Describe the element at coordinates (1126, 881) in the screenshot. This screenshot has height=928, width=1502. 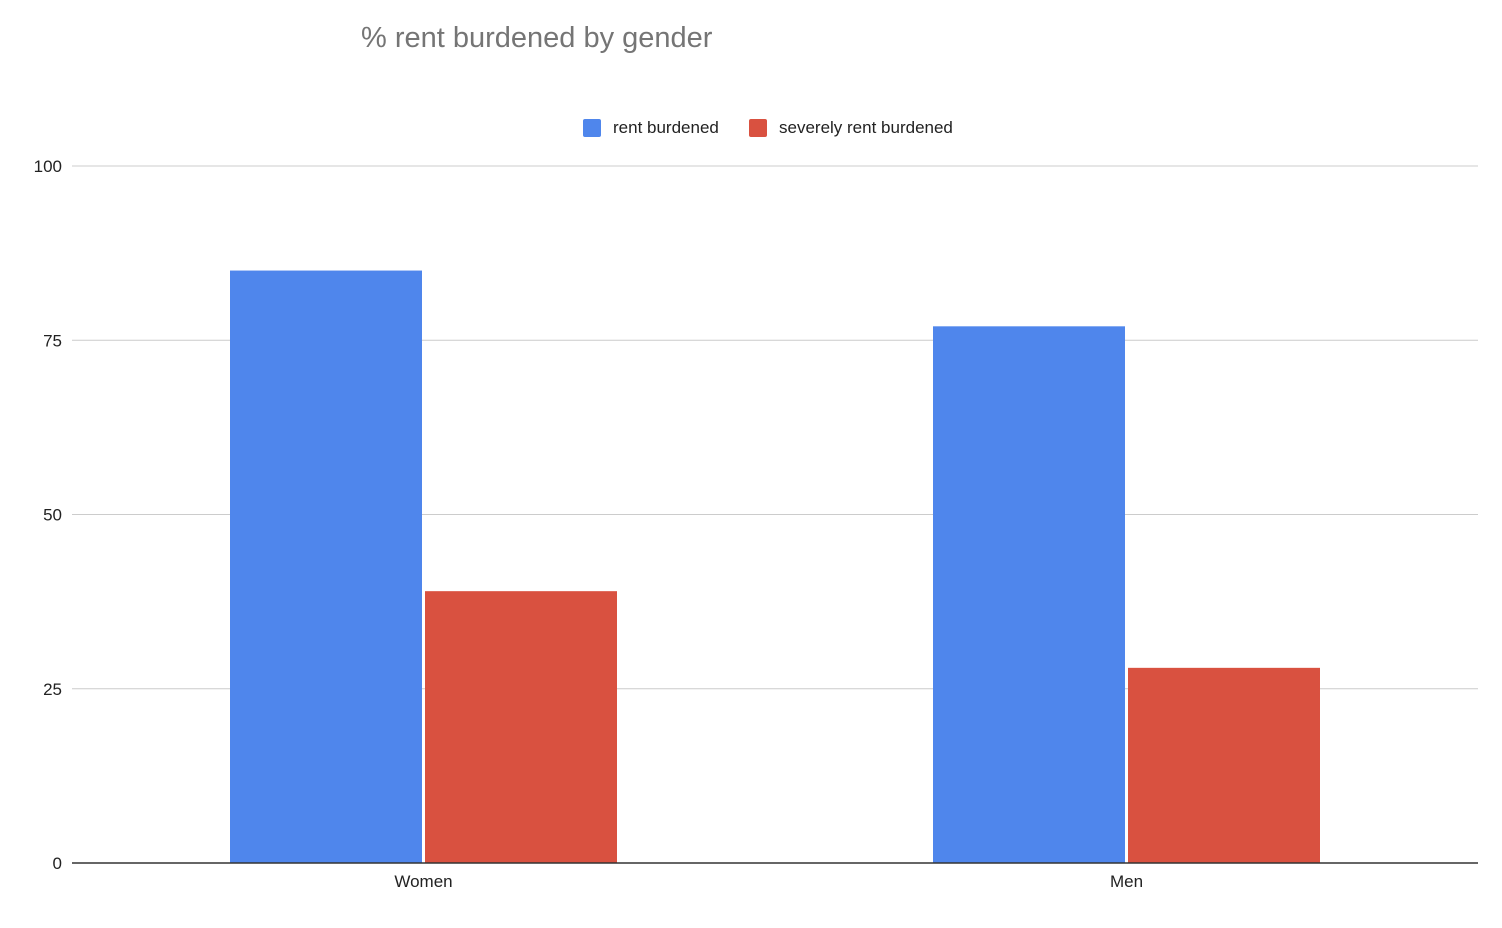
I see `x-tick-label-men: Men` at that location.